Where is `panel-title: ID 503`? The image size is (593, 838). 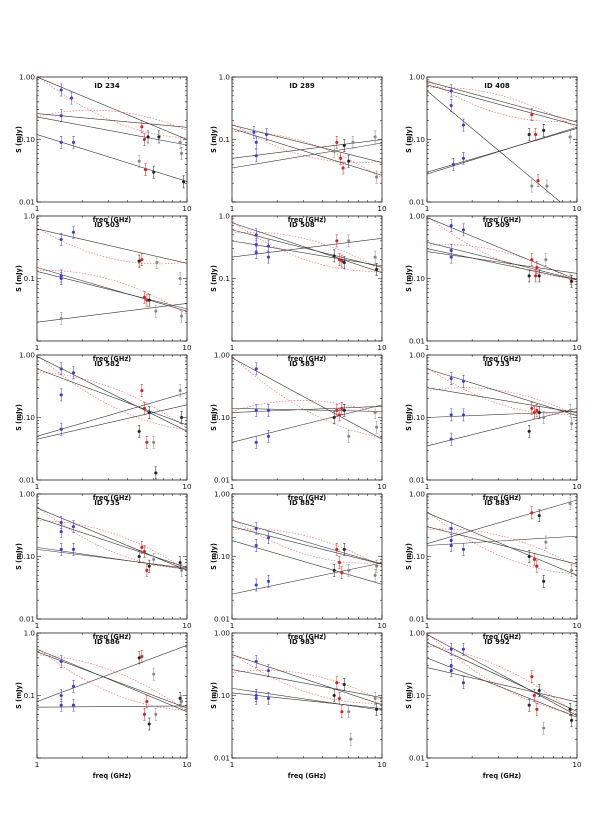
panel-title: ID 503 is located at coordinates (107, 225).